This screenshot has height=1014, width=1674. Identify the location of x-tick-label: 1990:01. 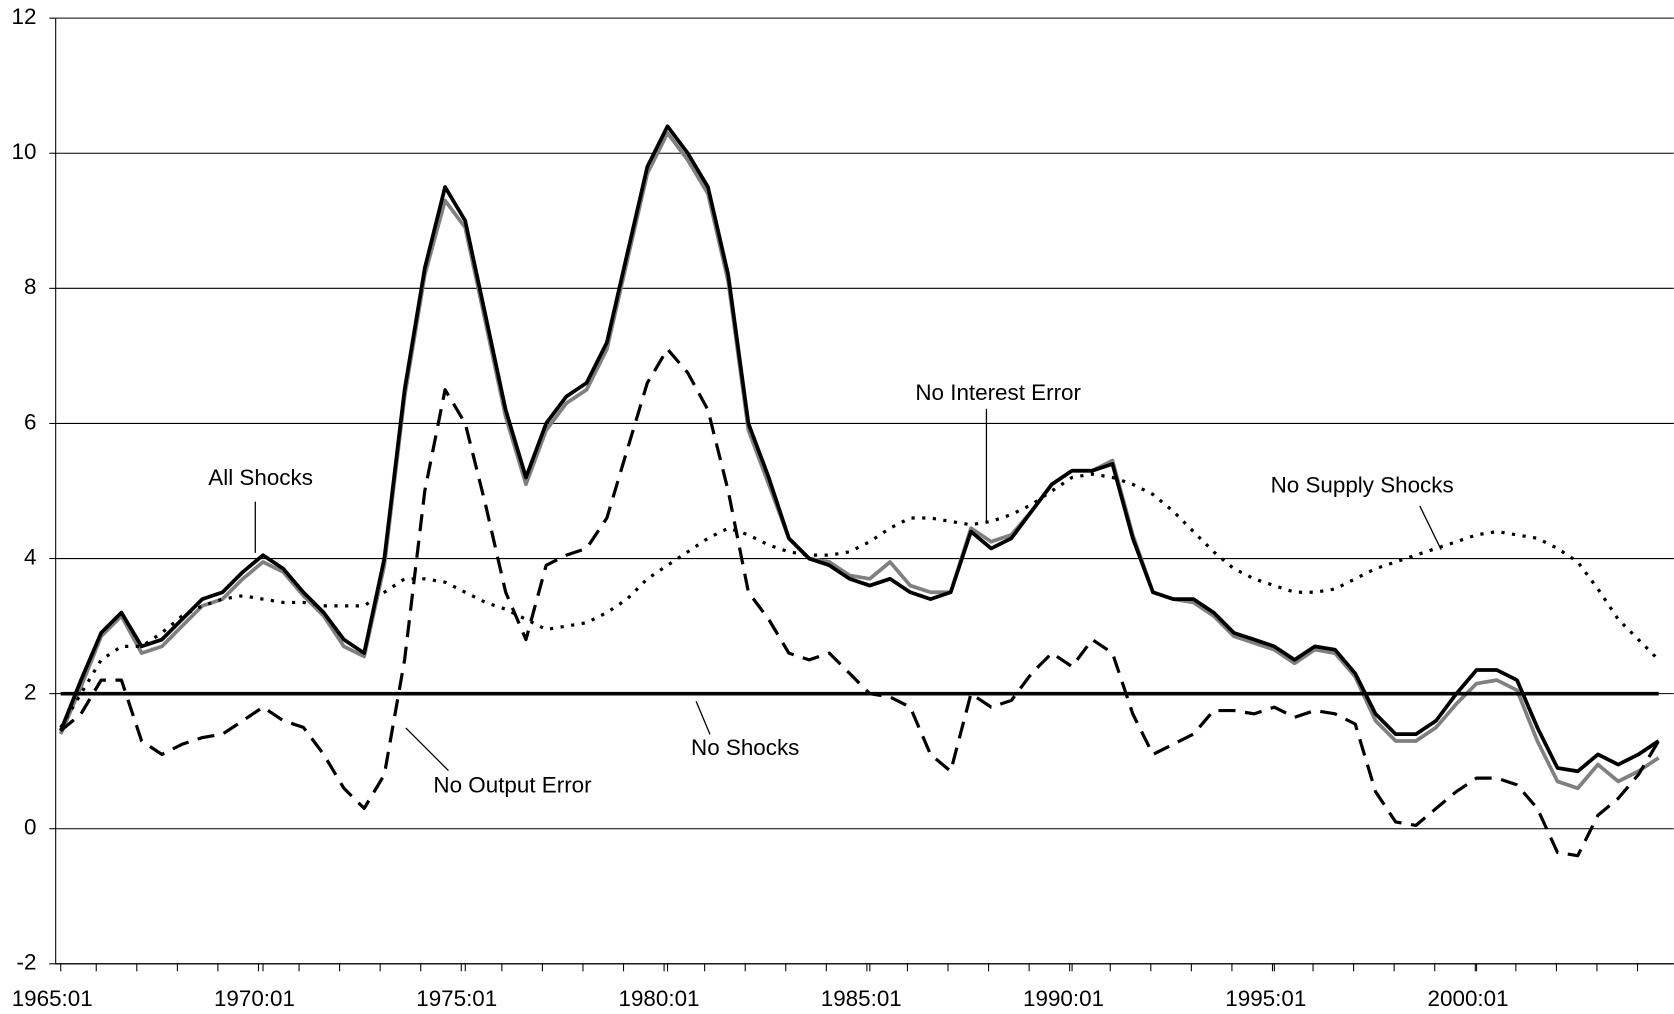
(1063, 998).